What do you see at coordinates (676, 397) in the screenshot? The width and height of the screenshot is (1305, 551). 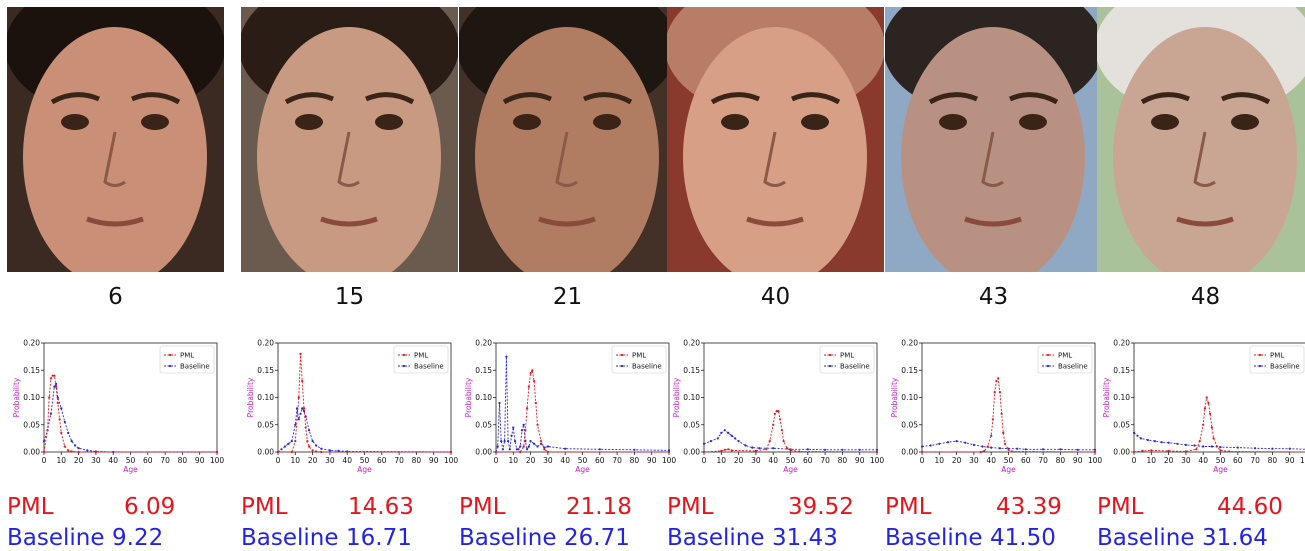 I see `y-axis-label: Probability` at bounding box center [676, 397].